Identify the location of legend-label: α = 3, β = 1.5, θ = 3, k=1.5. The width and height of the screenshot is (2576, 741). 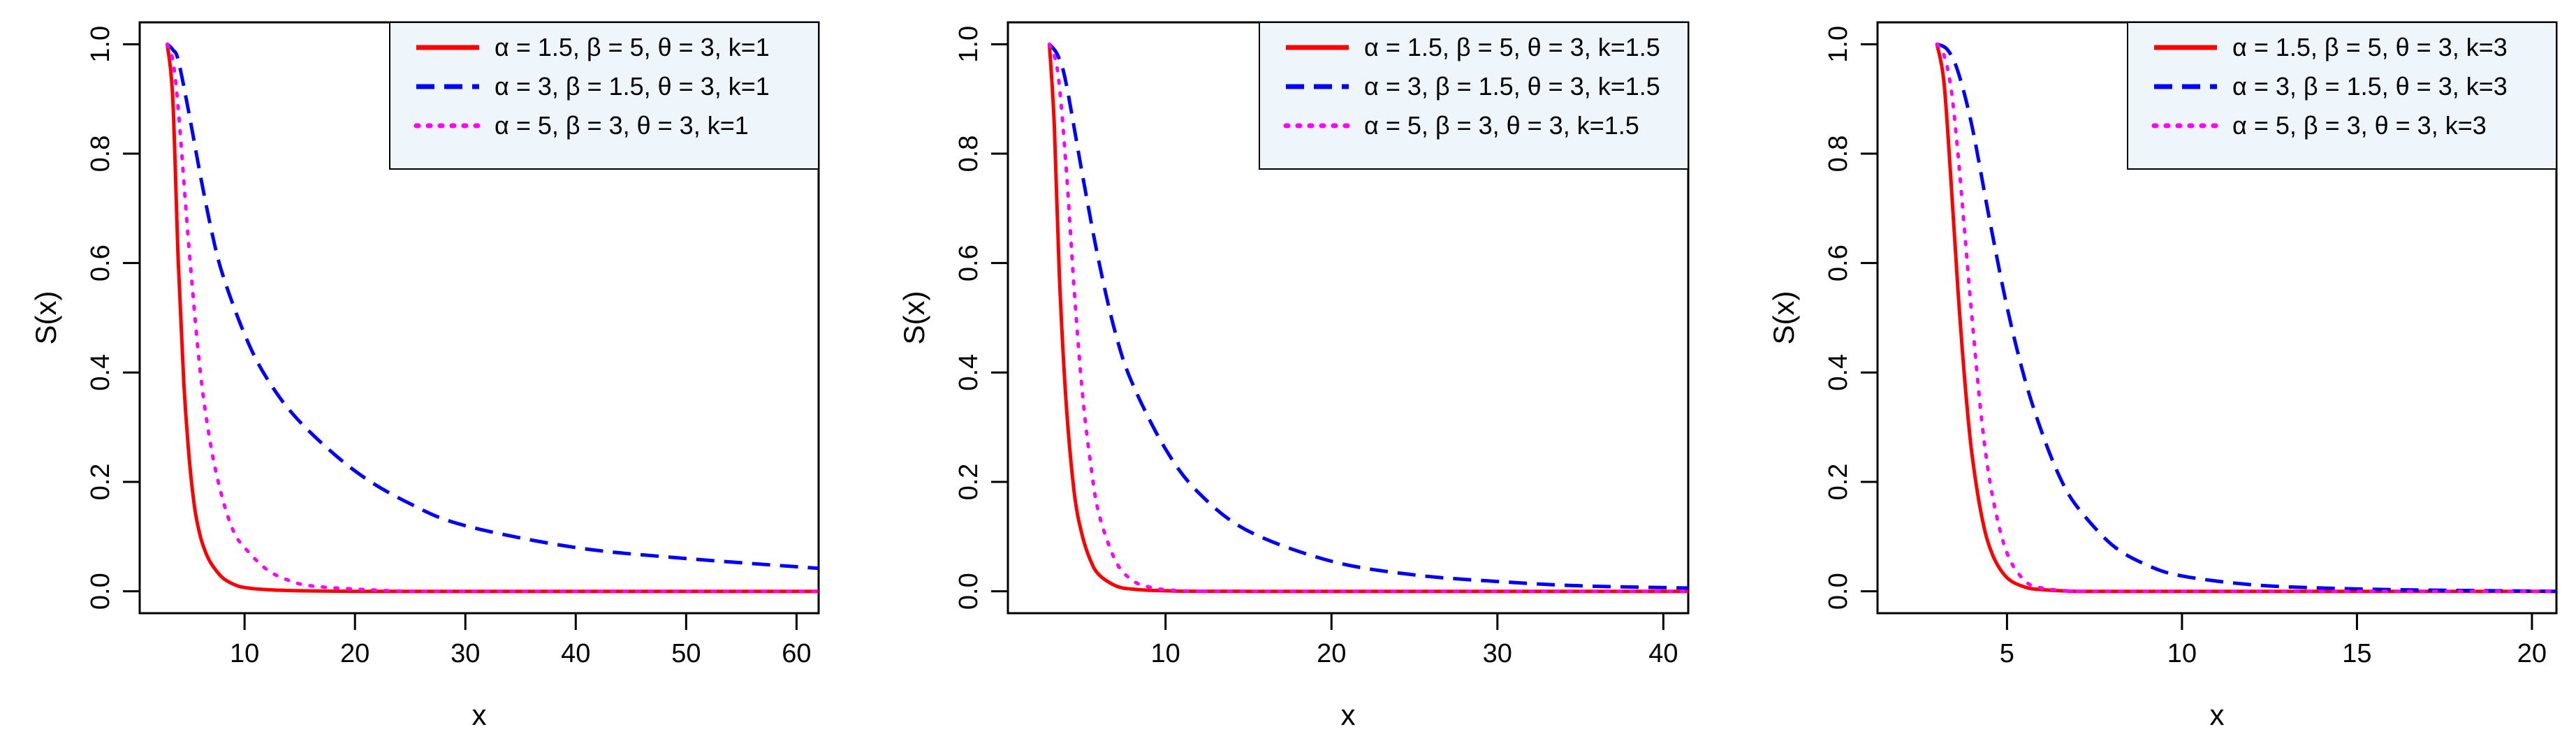
(1512, 86).